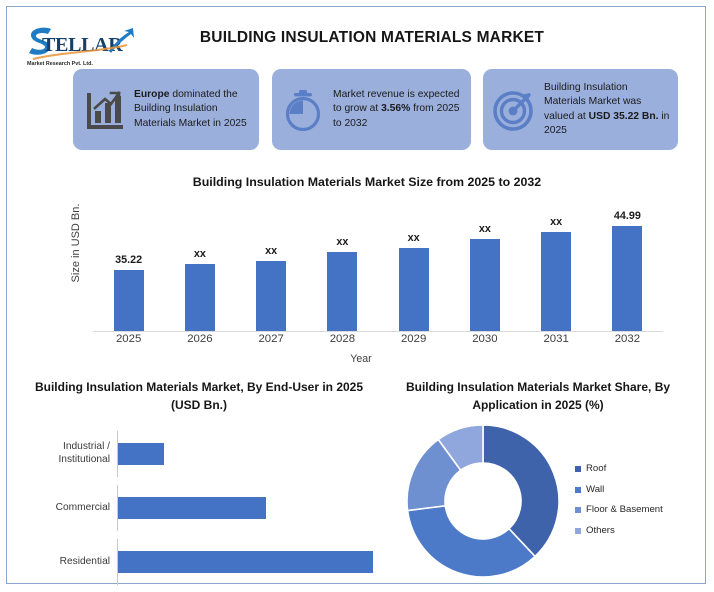  I want to click on application-share-donut-chart: Roof Wall Floor & Basement Others, so click(553, 504).